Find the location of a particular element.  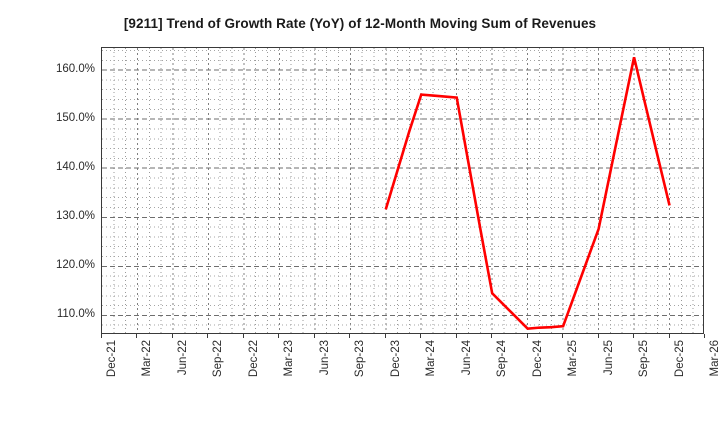

y-axis-tick-label: 140.0% is located at coordinates (75, 167).